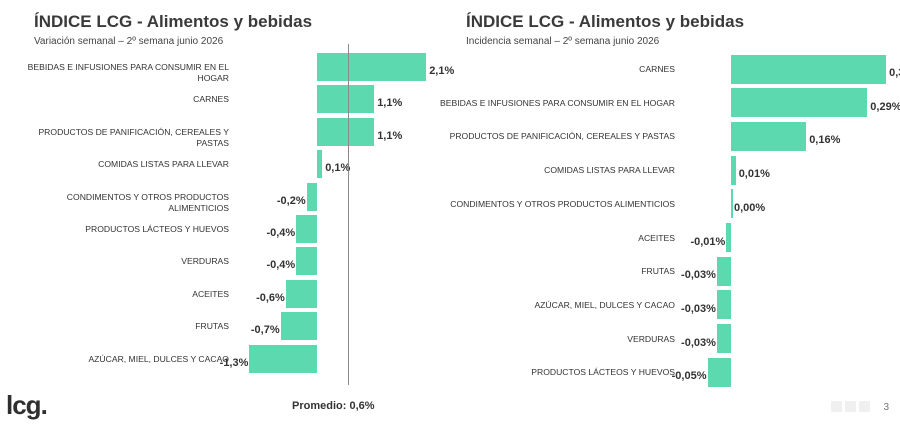  Describe the element at coordinates (708, 241) in the screenshot. I see `value-label: -0,01%` at that location.